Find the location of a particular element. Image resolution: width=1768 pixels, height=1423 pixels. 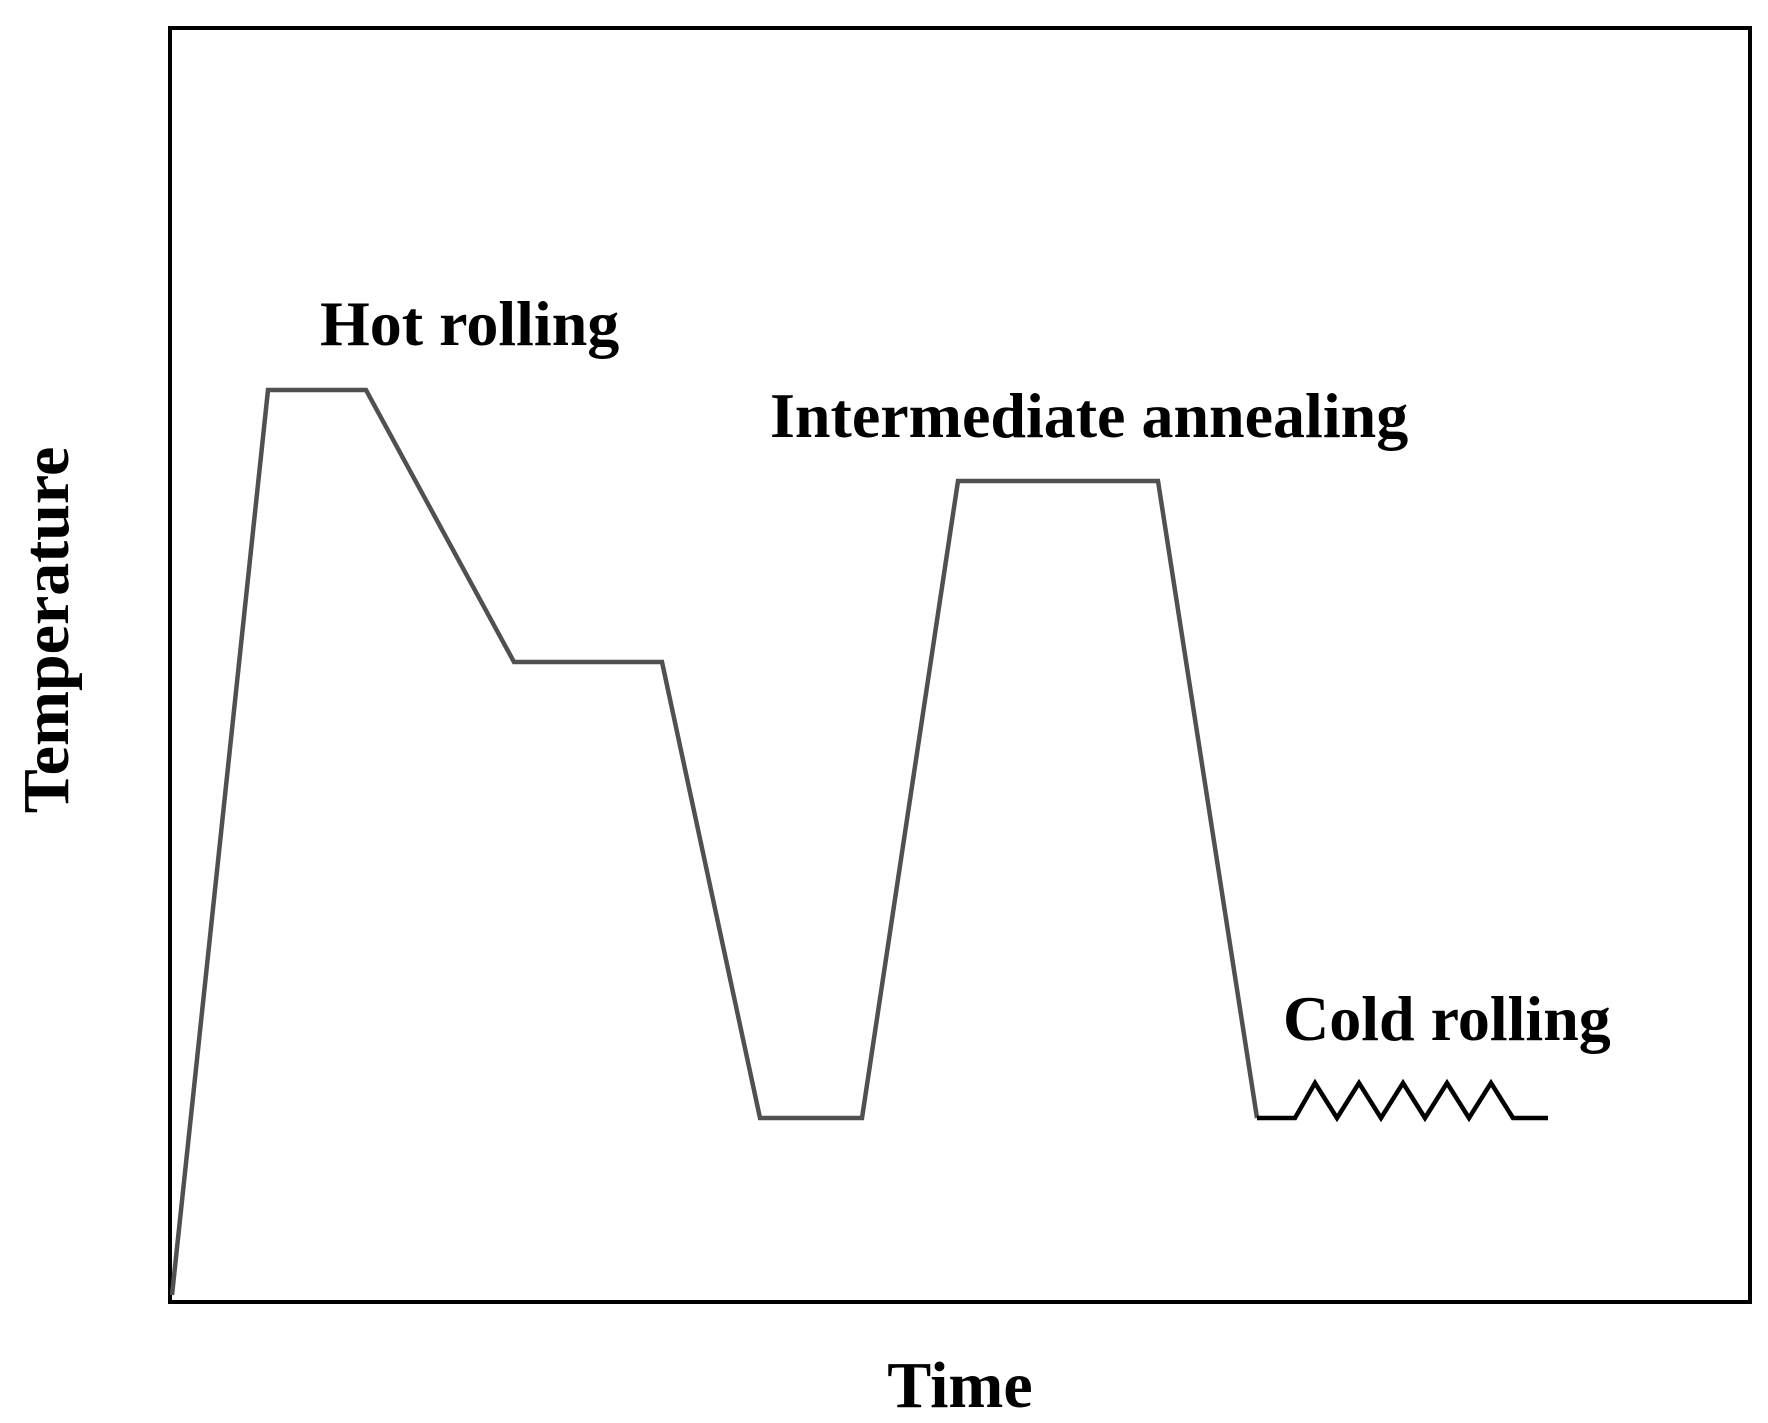

y-axis-label: Temperature is located at coordinates (46, 630).